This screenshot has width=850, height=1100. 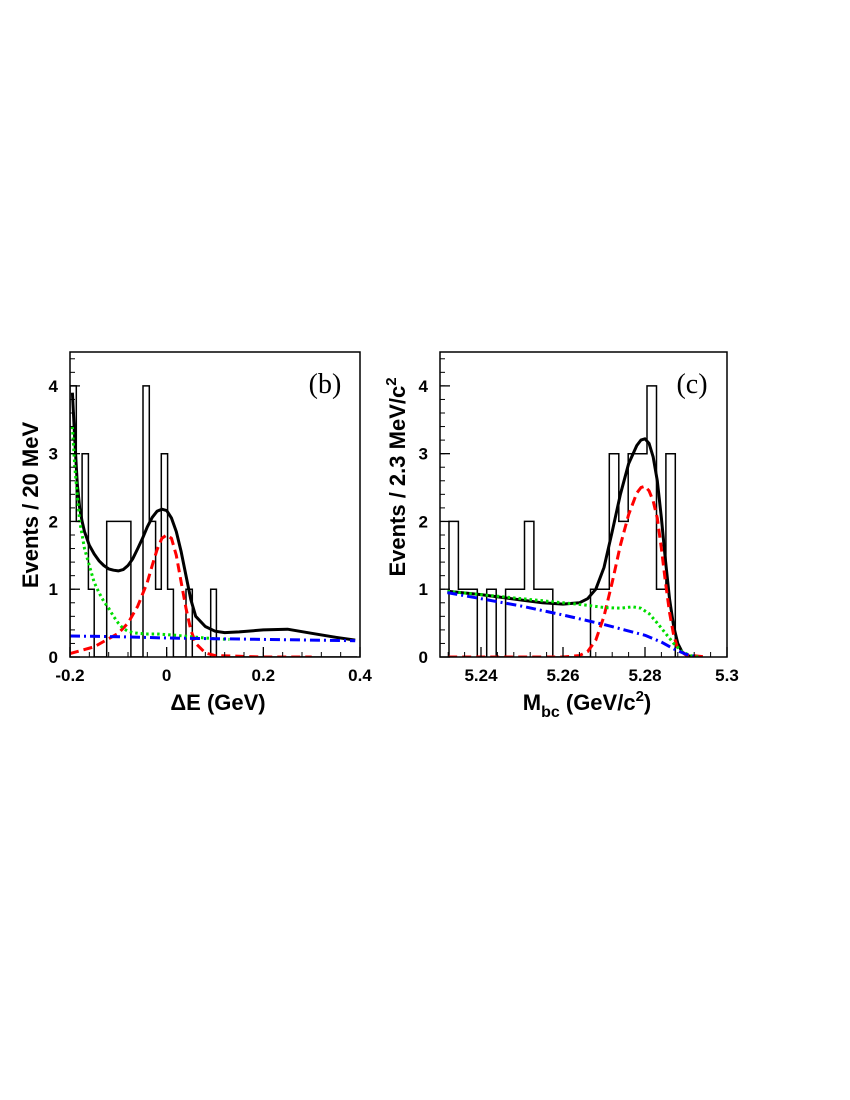 I want to click on panel-c-ytick-label: 4, so click(x=424, y=386).